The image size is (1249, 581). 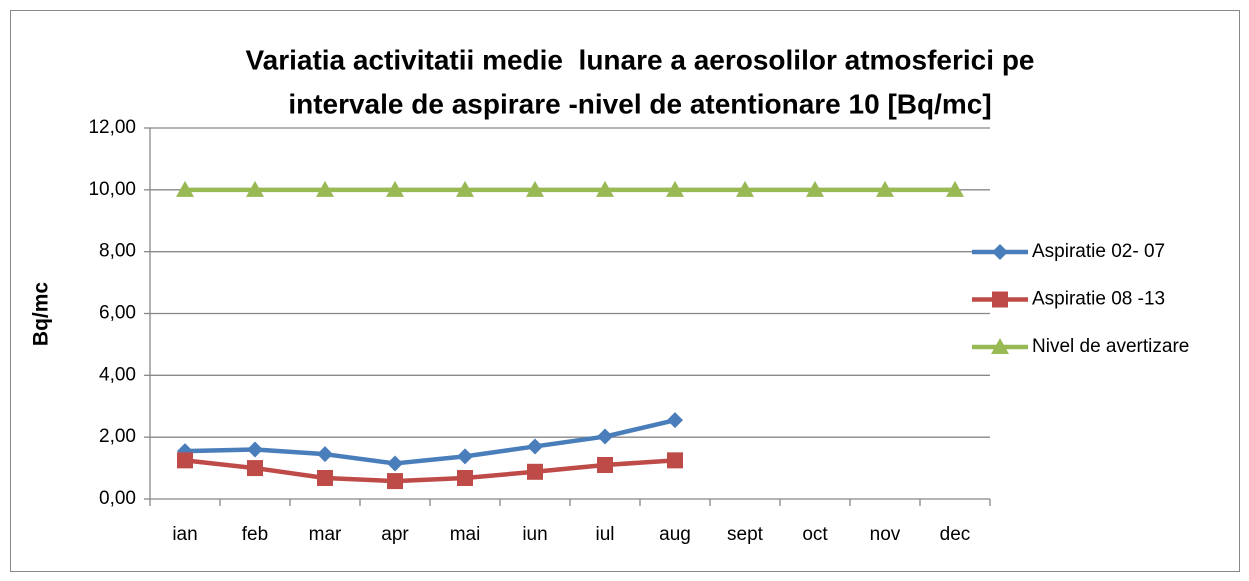 What do you see at coordinates (117, 374) in the screenshot?
I see `y-tick-label: 4,00` at bounding box center [117, 374].